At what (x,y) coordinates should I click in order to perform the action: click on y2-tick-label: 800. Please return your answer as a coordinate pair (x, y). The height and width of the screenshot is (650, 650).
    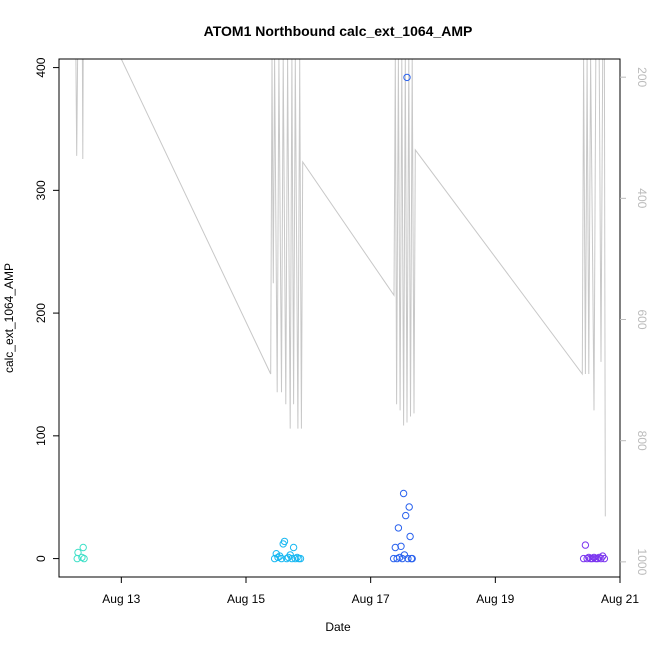
    Looking at the image, I should click on (642, 441).